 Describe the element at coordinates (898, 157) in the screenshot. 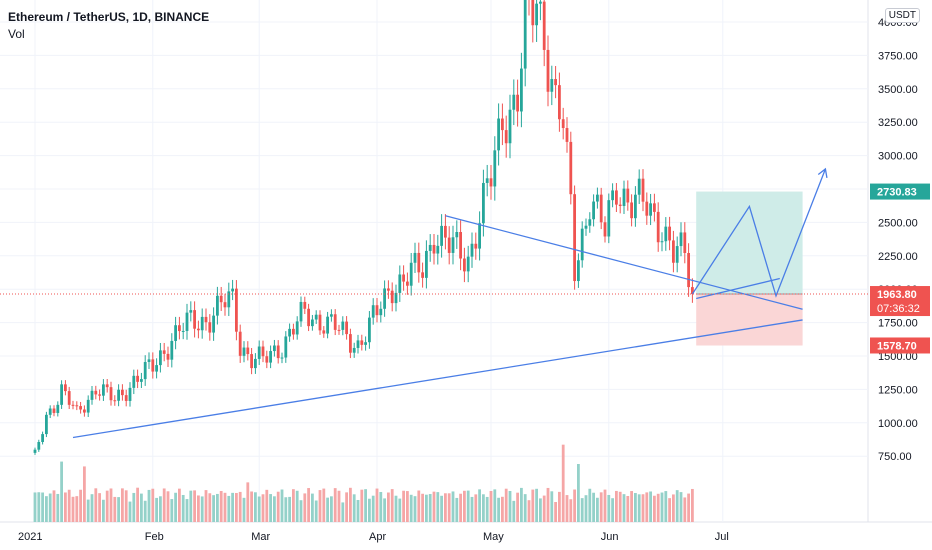

I see `y-tick-label: 3000.00` at that location.